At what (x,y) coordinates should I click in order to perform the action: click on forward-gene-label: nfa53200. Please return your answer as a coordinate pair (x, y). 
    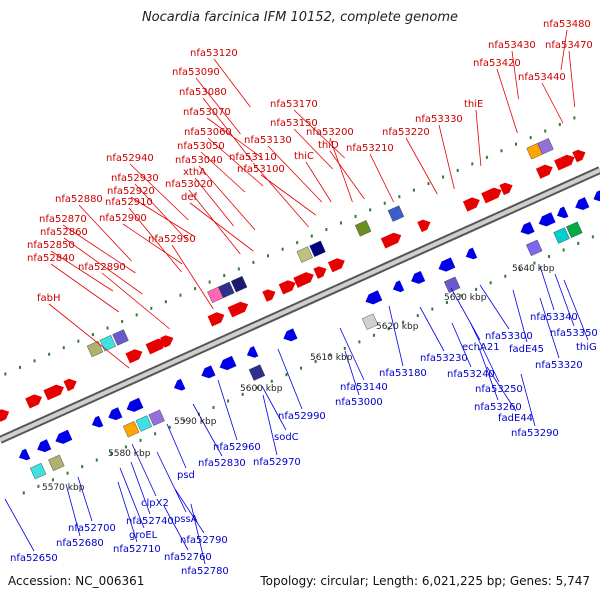
    Looking at the image, I should click on (330, 132).